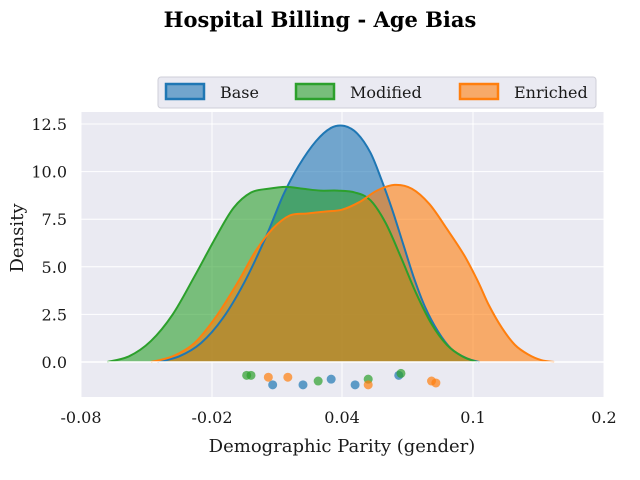 Image resolution: width=640 pixels, height=480 pixels. What do you see at coordinates (320, 19) in the screenshot?
I see `chart-title: Hospital Billing - Age Bias` at bounding box center [320, 19].